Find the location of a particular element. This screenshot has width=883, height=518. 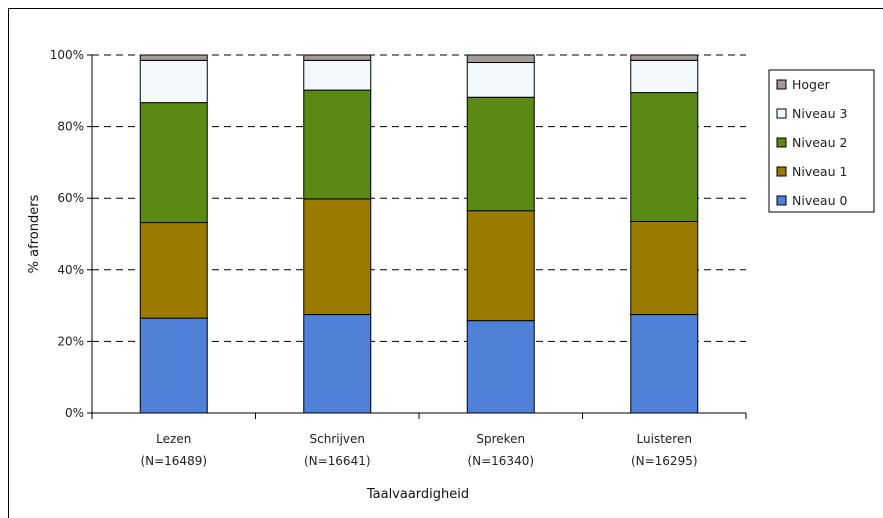

x-tick-label: Spreken is located at coordinates (500, 439).